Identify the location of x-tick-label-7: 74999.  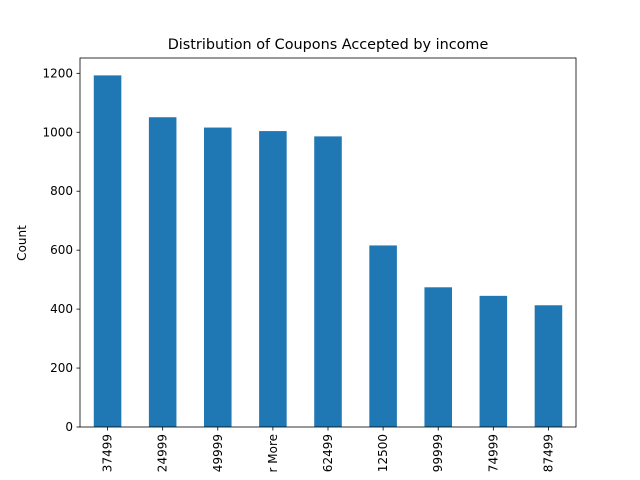
(493, 453).